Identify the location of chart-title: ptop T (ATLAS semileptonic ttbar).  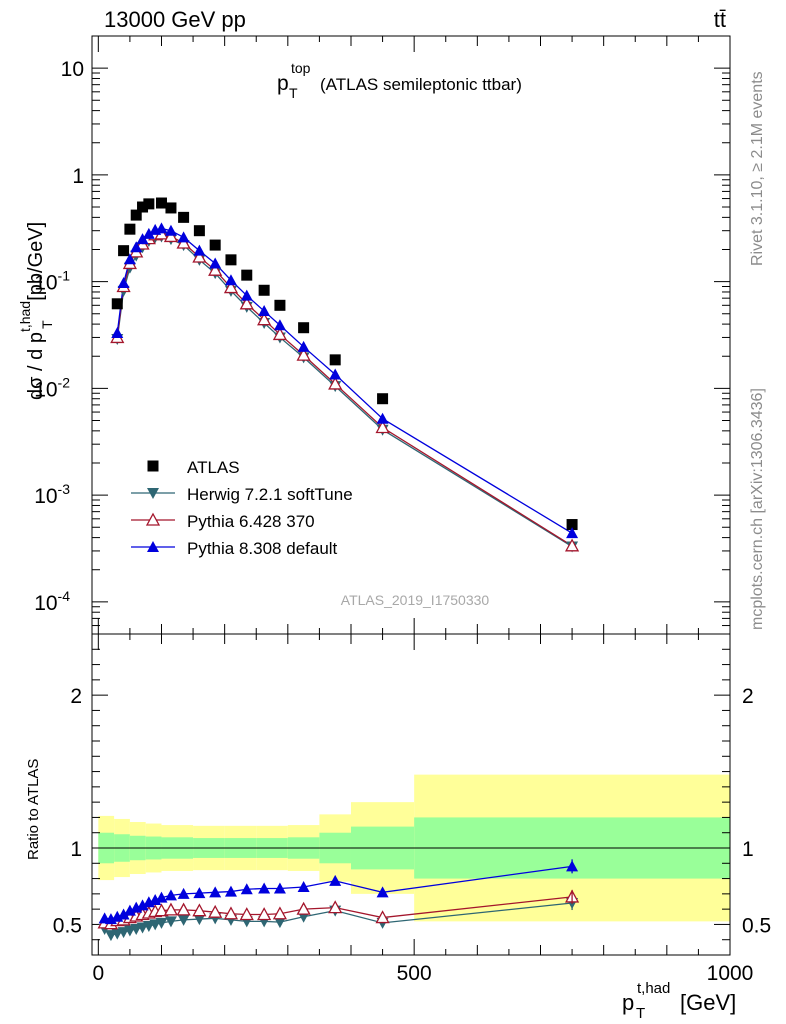
(399, 80).